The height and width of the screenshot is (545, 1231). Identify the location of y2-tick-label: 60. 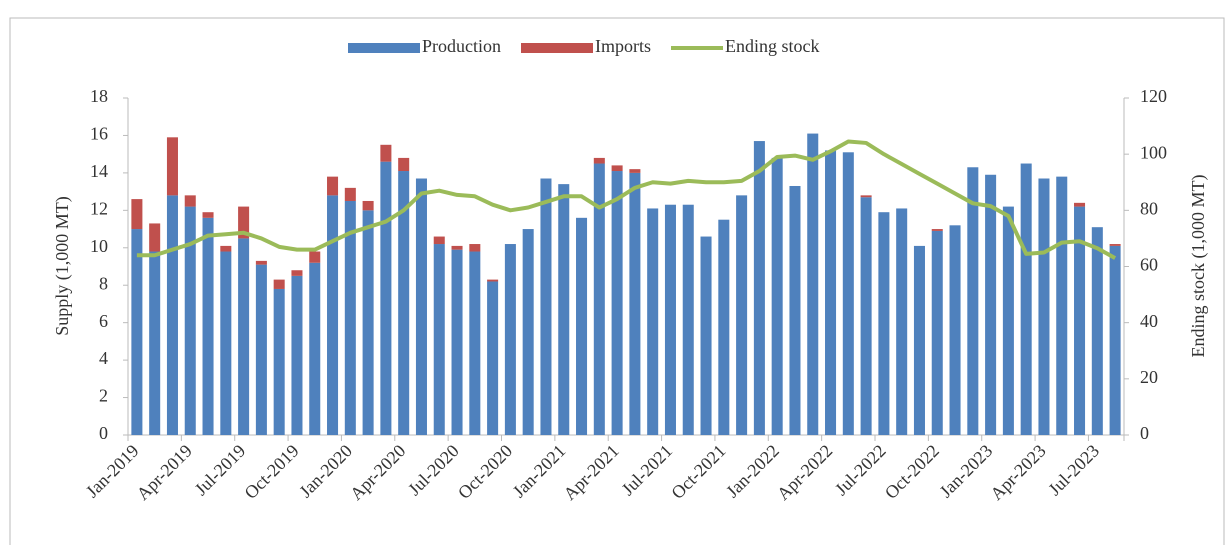
(1149, 265).